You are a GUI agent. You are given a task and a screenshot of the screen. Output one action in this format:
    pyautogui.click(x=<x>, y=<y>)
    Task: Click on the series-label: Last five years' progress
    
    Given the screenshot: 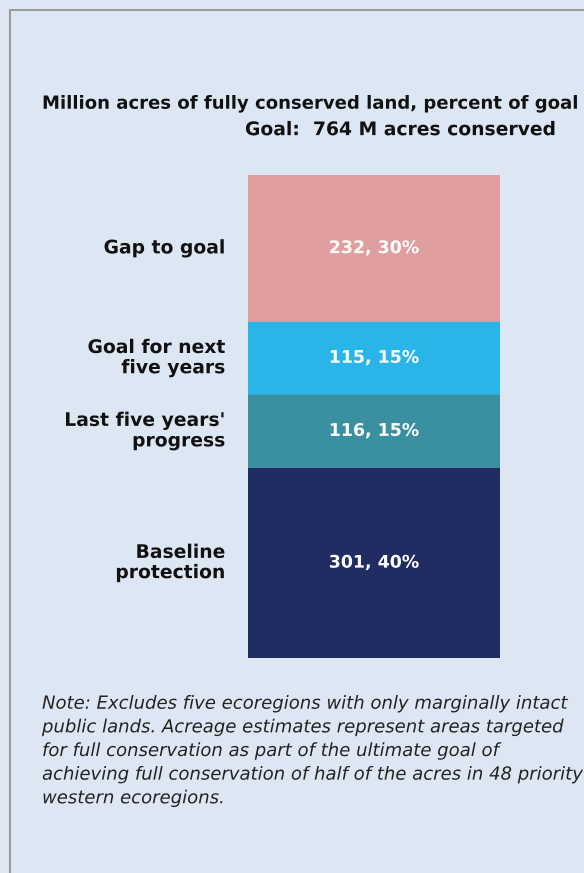 What is the action you would take?
    pyautogui.click(x=145, y=431)
    